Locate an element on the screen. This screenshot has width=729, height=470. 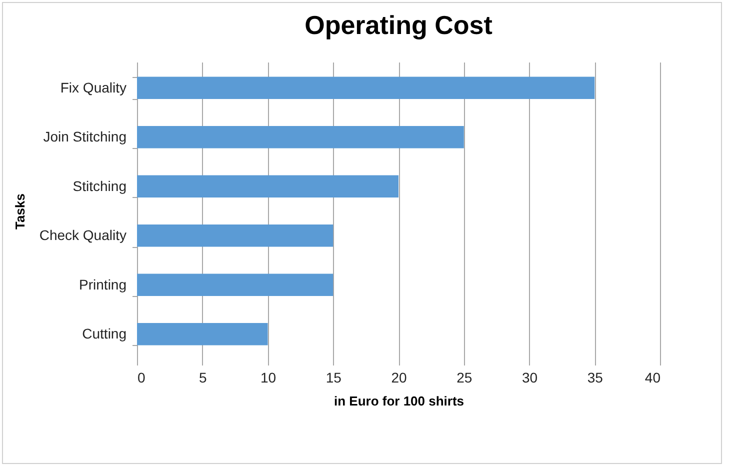
y-tick-label: Printing is located at coordinates (102, 284).